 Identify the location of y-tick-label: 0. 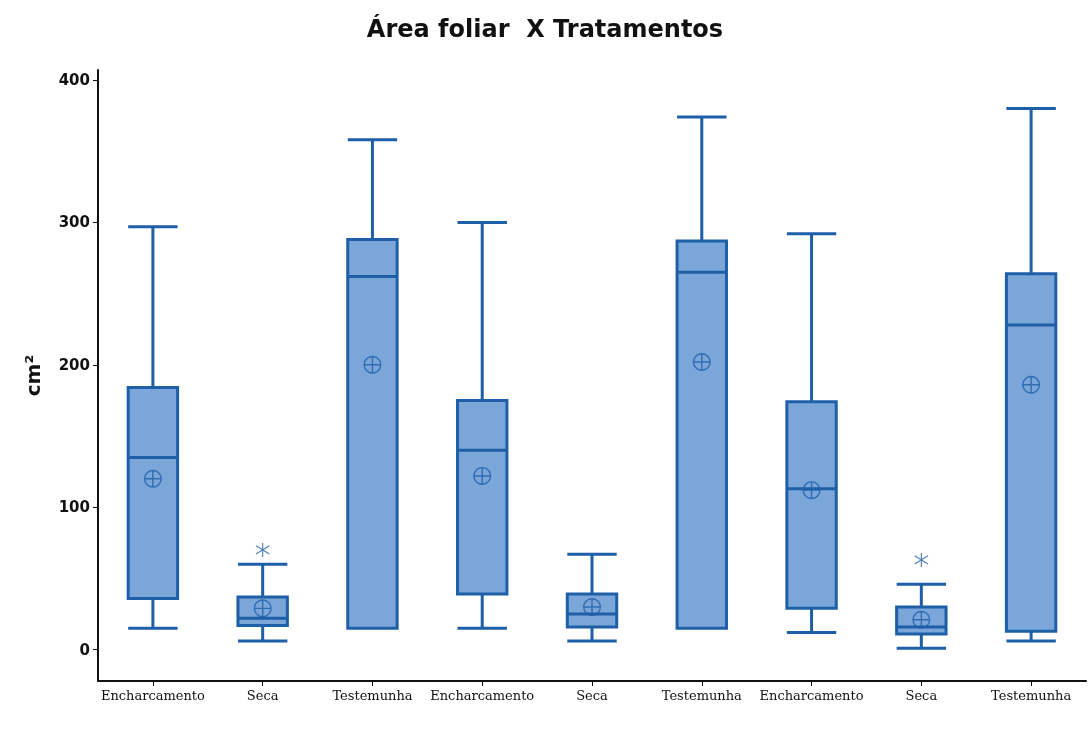
(84, 649).